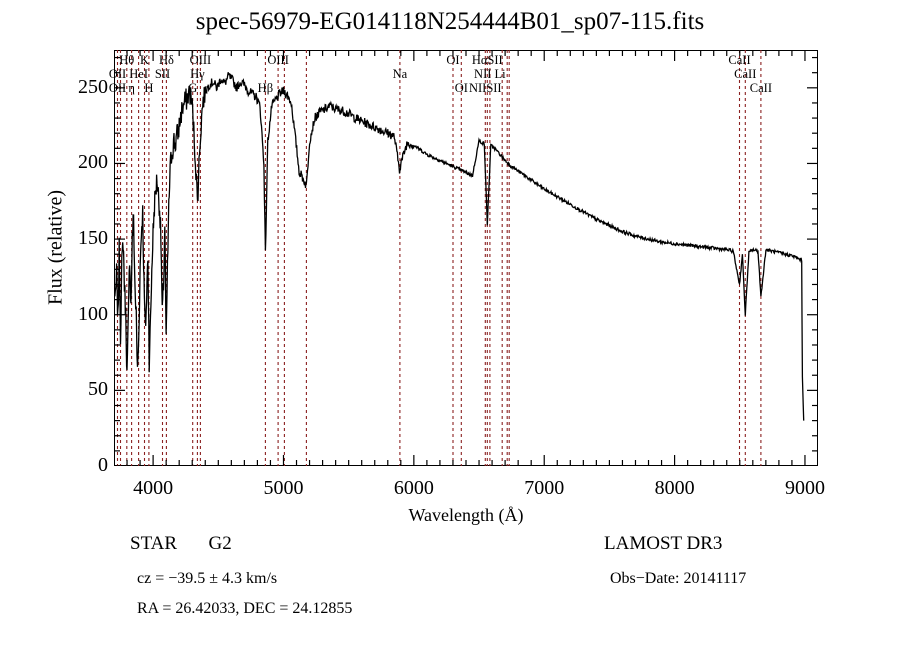 This screenshot has width=900, height=649. I want to click on spectral-line-label: NIISII, so click(485, 88).